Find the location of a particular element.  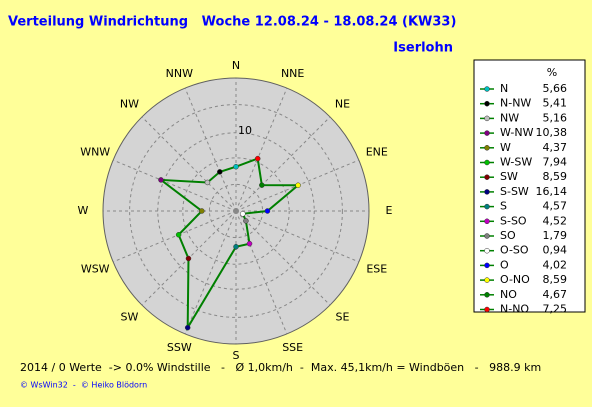

direction-label: ESE is located at coordinates (376, 268).